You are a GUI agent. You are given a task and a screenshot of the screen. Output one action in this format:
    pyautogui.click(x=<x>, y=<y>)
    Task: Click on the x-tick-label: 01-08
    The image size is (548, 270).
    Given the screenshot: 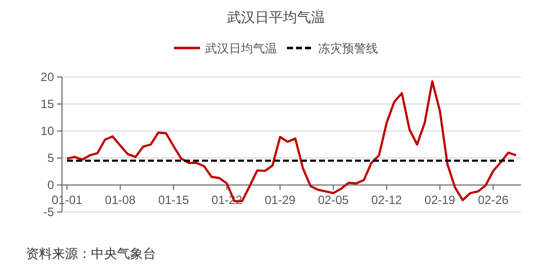 What is the action you would take?
    pyautogui.click(x=120, y=200)
    